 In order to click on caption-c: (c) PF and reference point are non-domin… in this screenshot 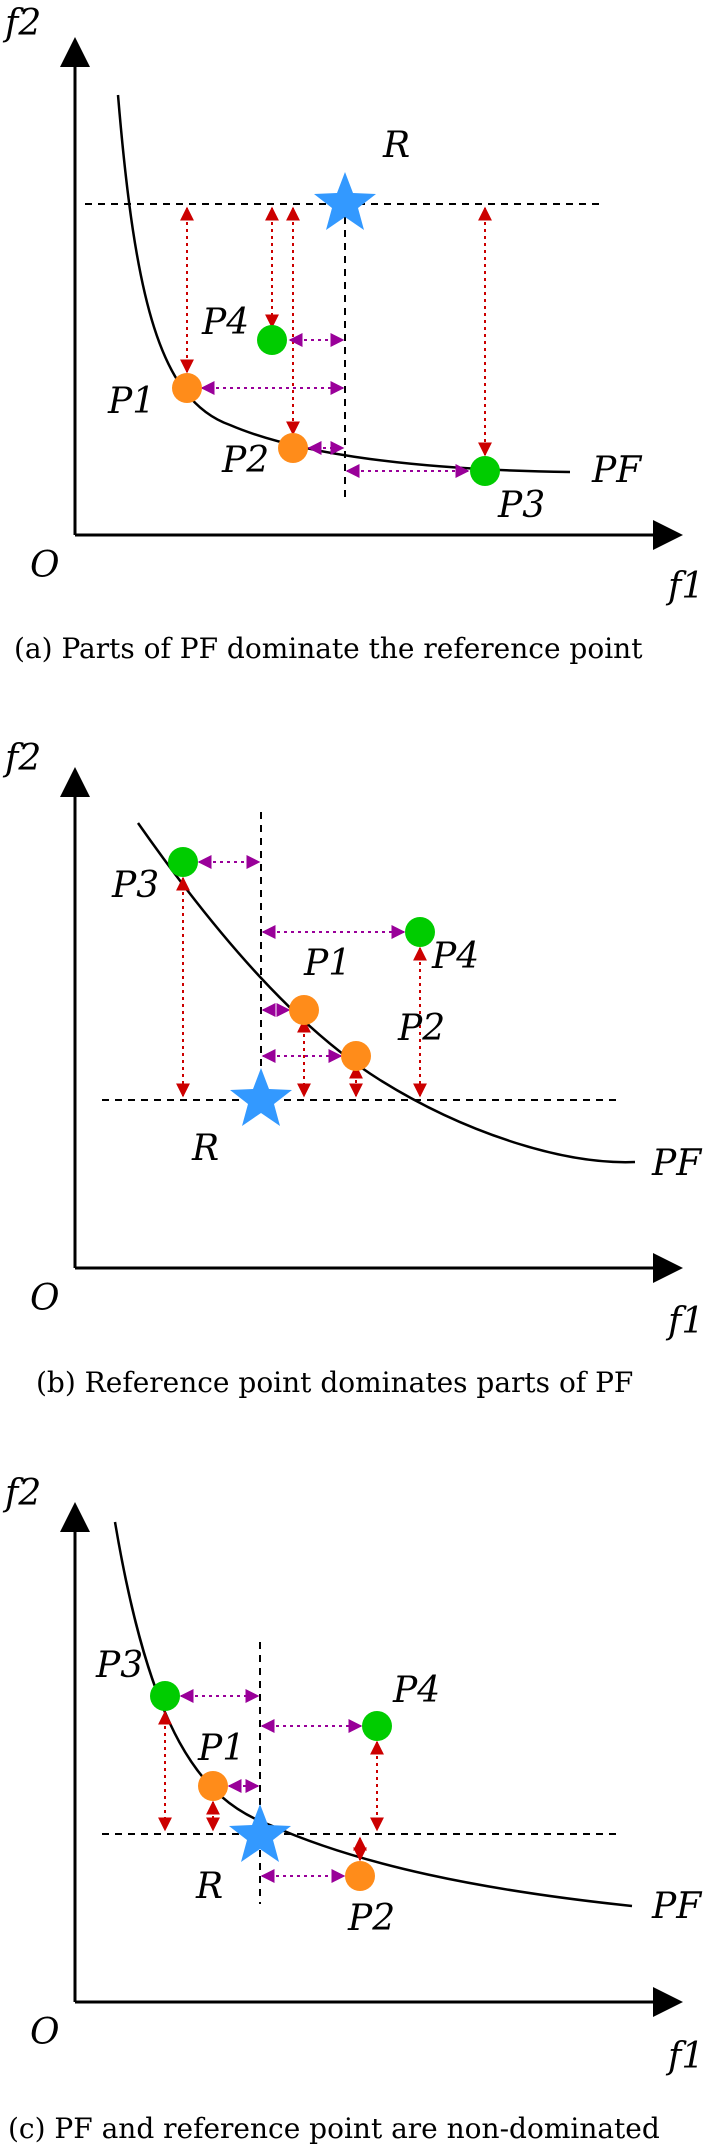, I will do `click(334, 2128)`.